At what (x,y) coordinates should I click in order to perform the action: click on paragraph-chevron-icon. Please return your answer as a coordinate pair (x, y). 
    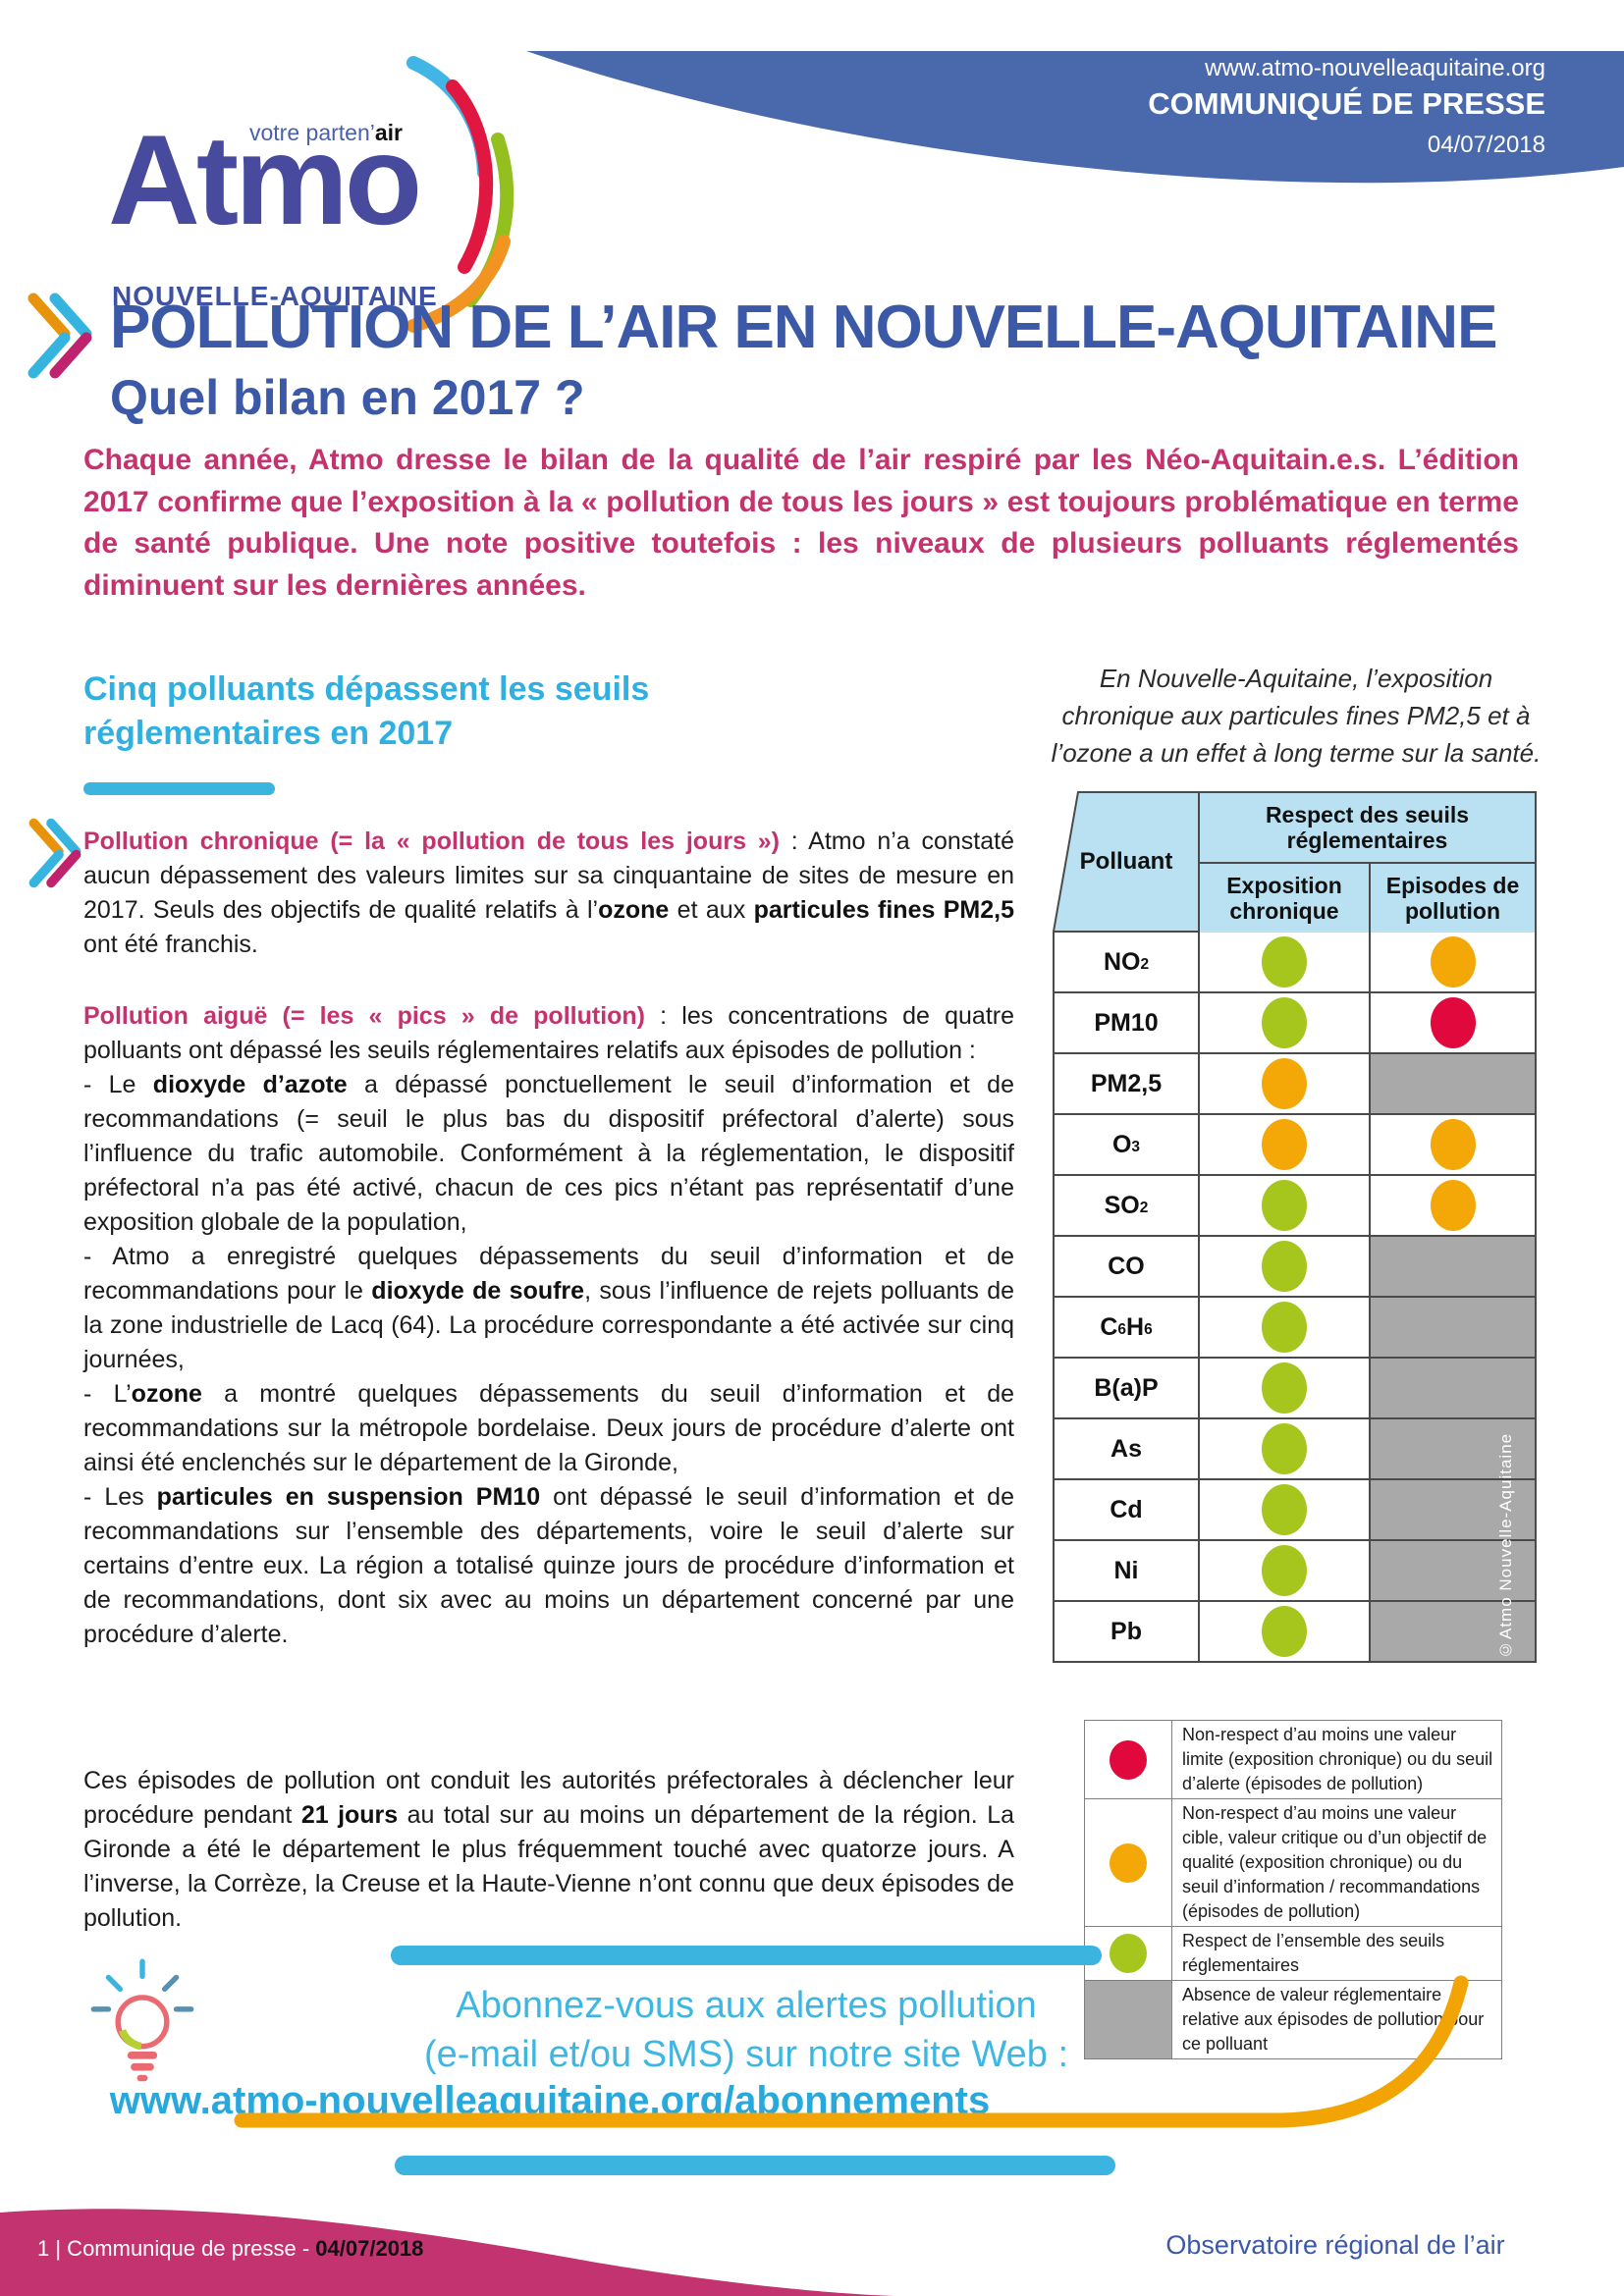
    Looking at the image, I should click on (54, 853).